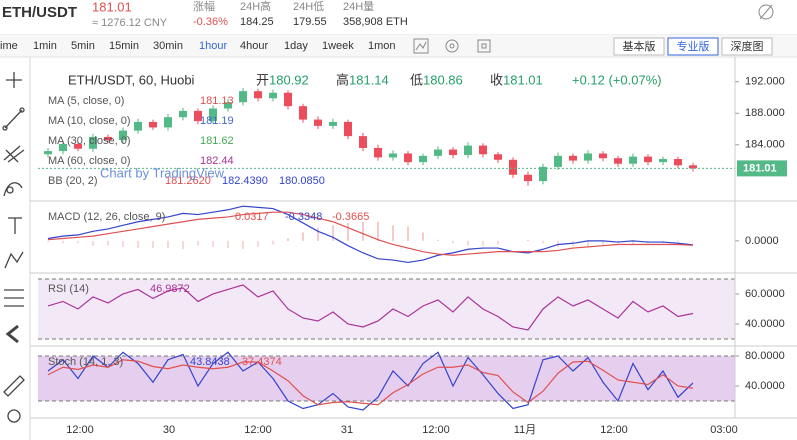 The width and height of the screenshot is (797, 440). I want to click on last-price-label: 181.01, so click(760, 168).